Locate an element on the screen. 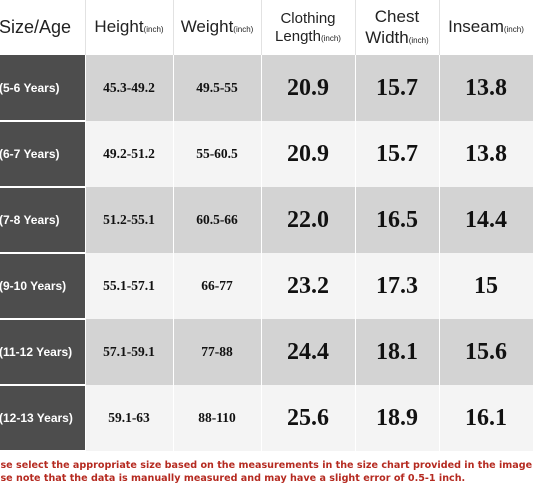  header-weight-unit: (inch) is located at coordinates (243, 30).